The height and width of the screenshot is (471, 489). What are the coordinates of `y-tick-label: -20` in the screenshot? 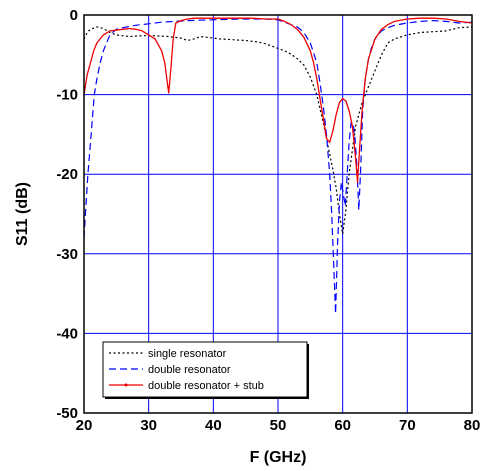 It's located at (67, 174).